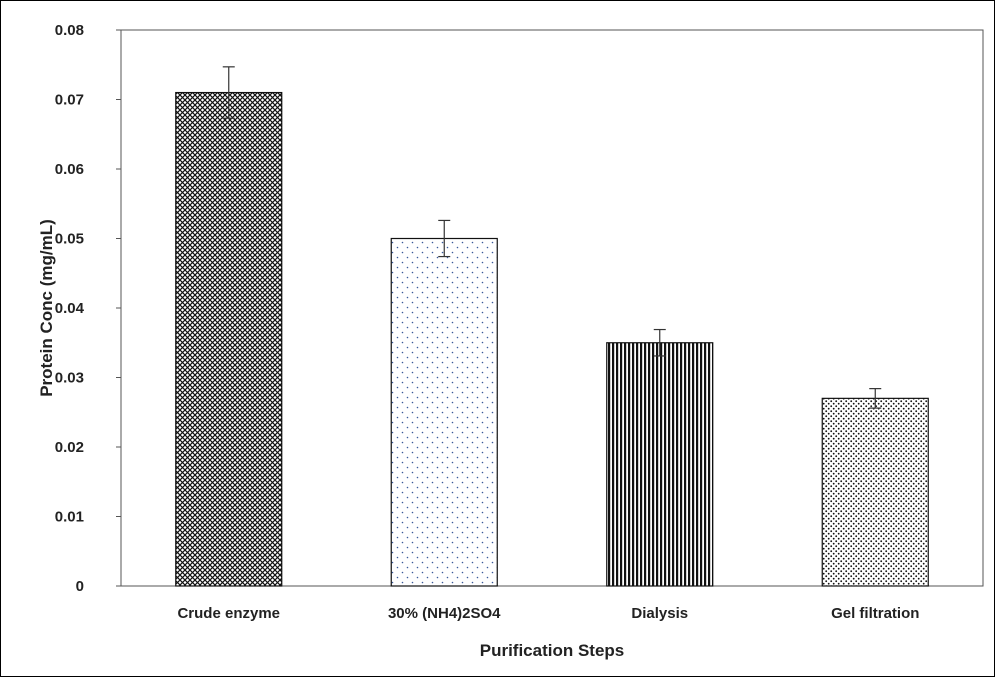  Describe the element at coordinates (69, 517) in the screenshot. I see `y-tick-label: 0.01` at that location.